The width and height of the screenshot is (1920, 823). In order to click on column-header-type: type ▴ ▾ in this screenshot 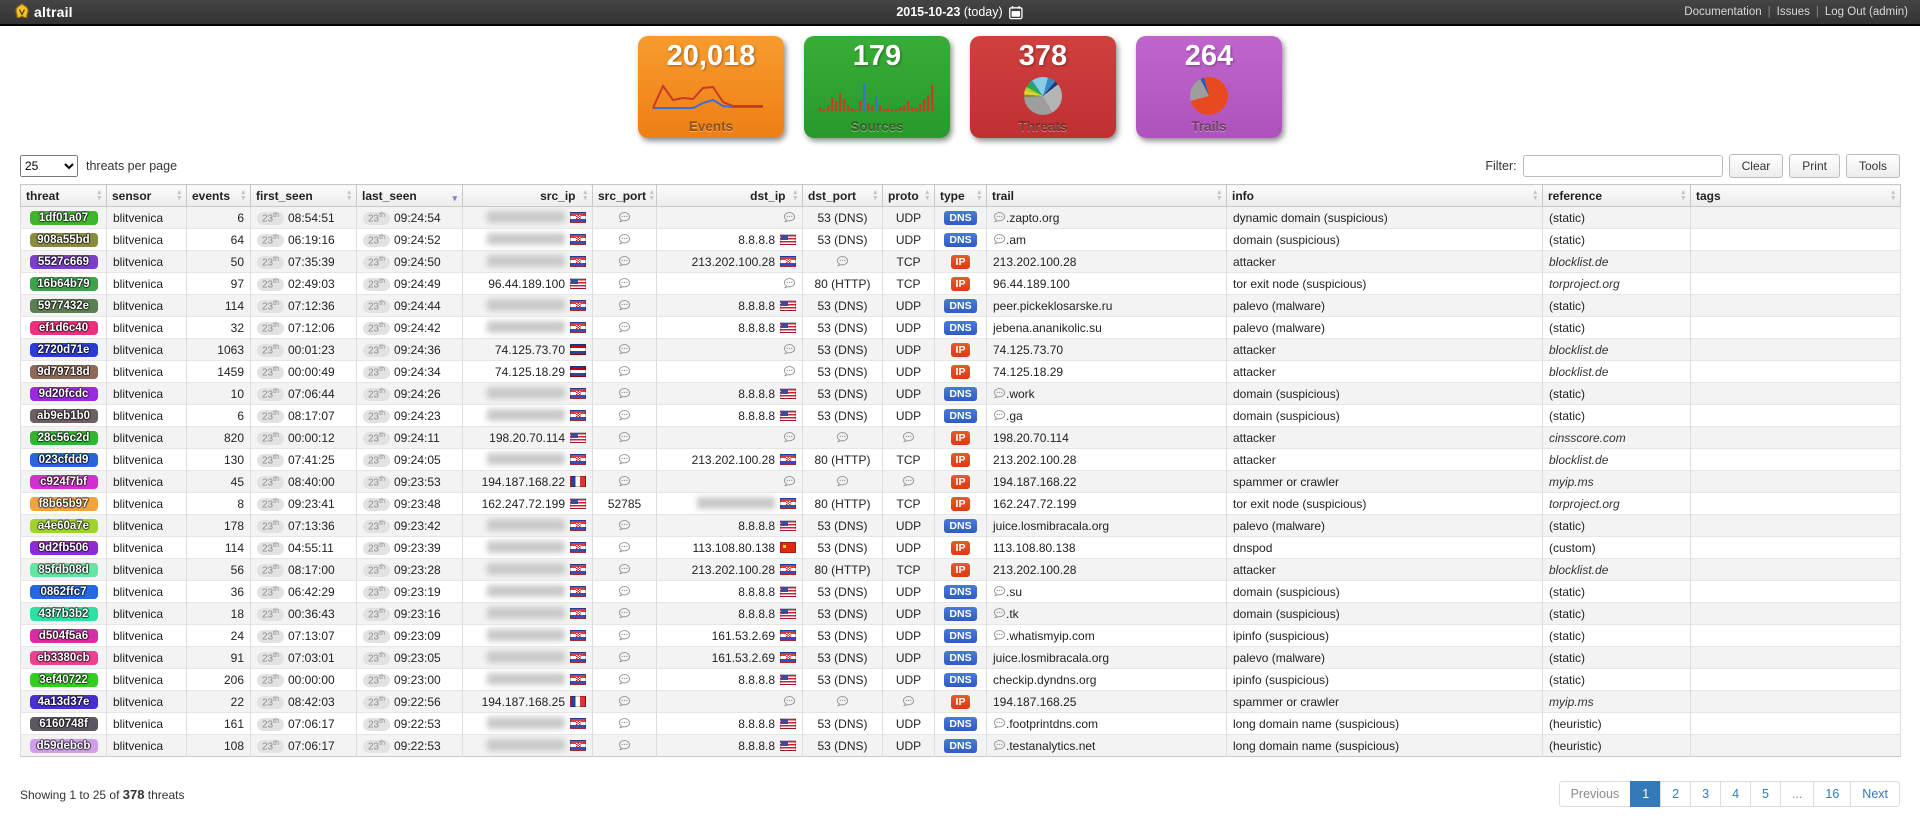, I will do `click(960, 195)`.